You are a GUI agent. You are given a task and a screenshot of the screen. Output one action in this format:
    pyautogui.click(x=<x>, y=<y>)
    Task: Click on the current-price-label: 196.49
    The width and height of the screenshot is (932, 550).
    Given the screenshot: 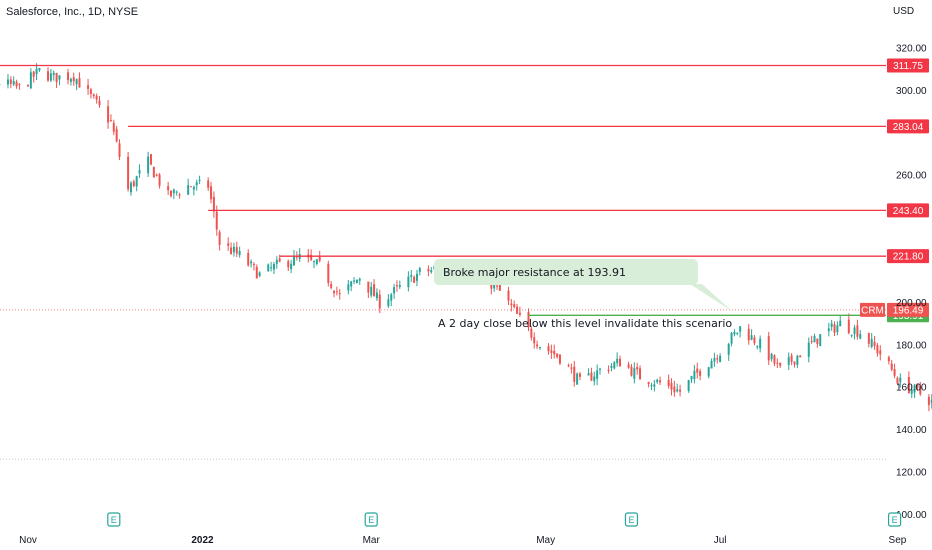 What is the action you would take?
    pyautogui.click(x=908, y=310)
    